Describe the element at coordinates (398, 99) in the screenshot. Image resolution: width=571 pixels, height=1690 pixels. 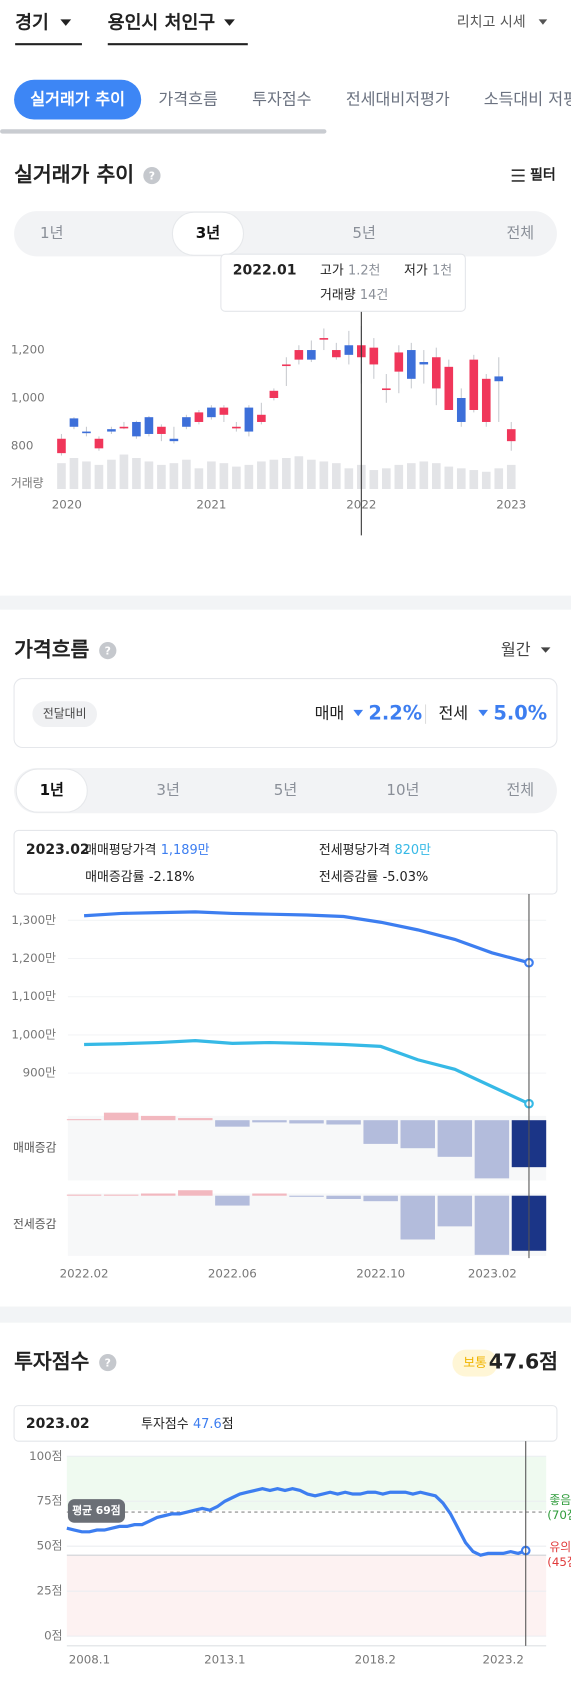
I see `tab: 전세대비저평가` at that location.